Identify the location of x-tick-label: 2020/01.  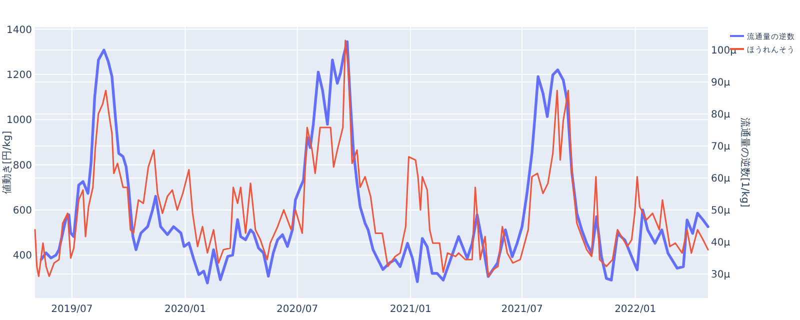
(185, 309).